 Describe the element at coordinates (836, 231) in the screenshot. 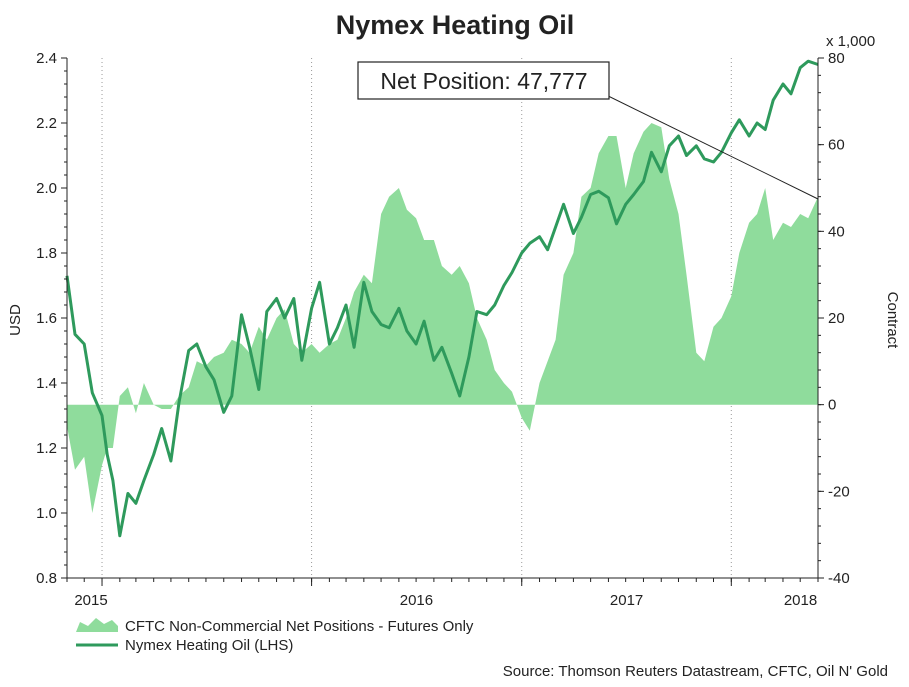

I see `right-tick-label: 40` at that location.